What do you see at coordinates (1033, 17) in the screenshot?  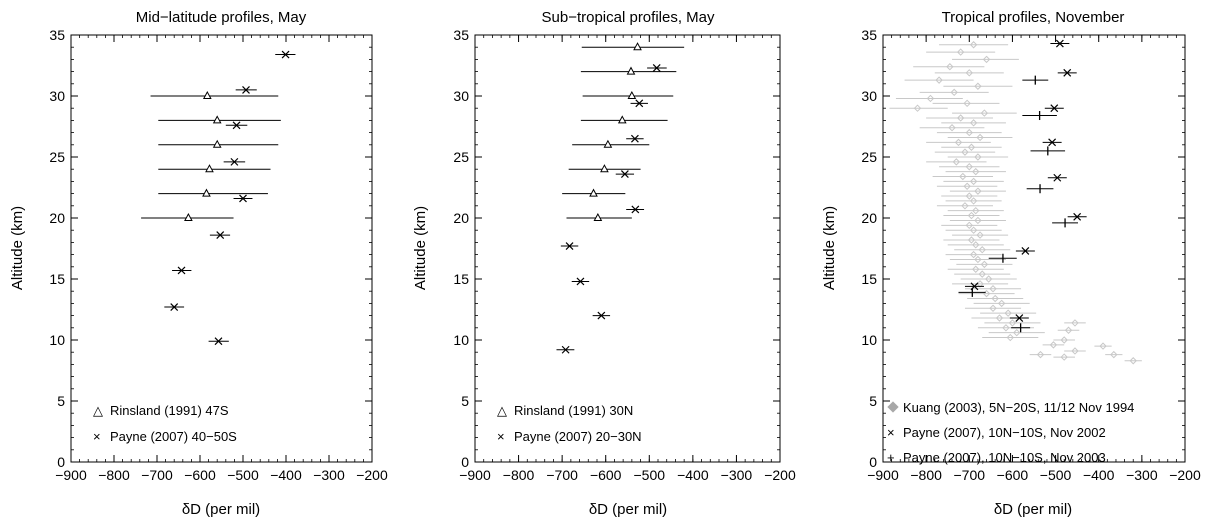 I see `chart-title: Tropical profiles, November` at bounding box center [1033, 17].